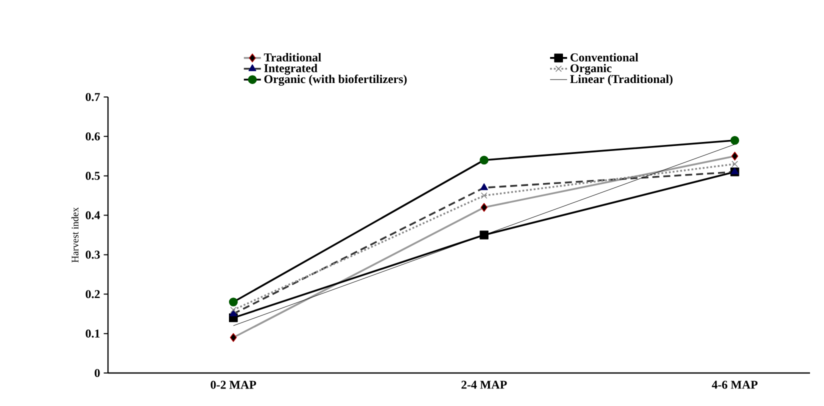 The height and width of the screenshot is (406, 824). What do you see at coordinates (93, 215) in the screenshot?
I see `y-tick-label: 0.4` at bounding box center [93, 215].